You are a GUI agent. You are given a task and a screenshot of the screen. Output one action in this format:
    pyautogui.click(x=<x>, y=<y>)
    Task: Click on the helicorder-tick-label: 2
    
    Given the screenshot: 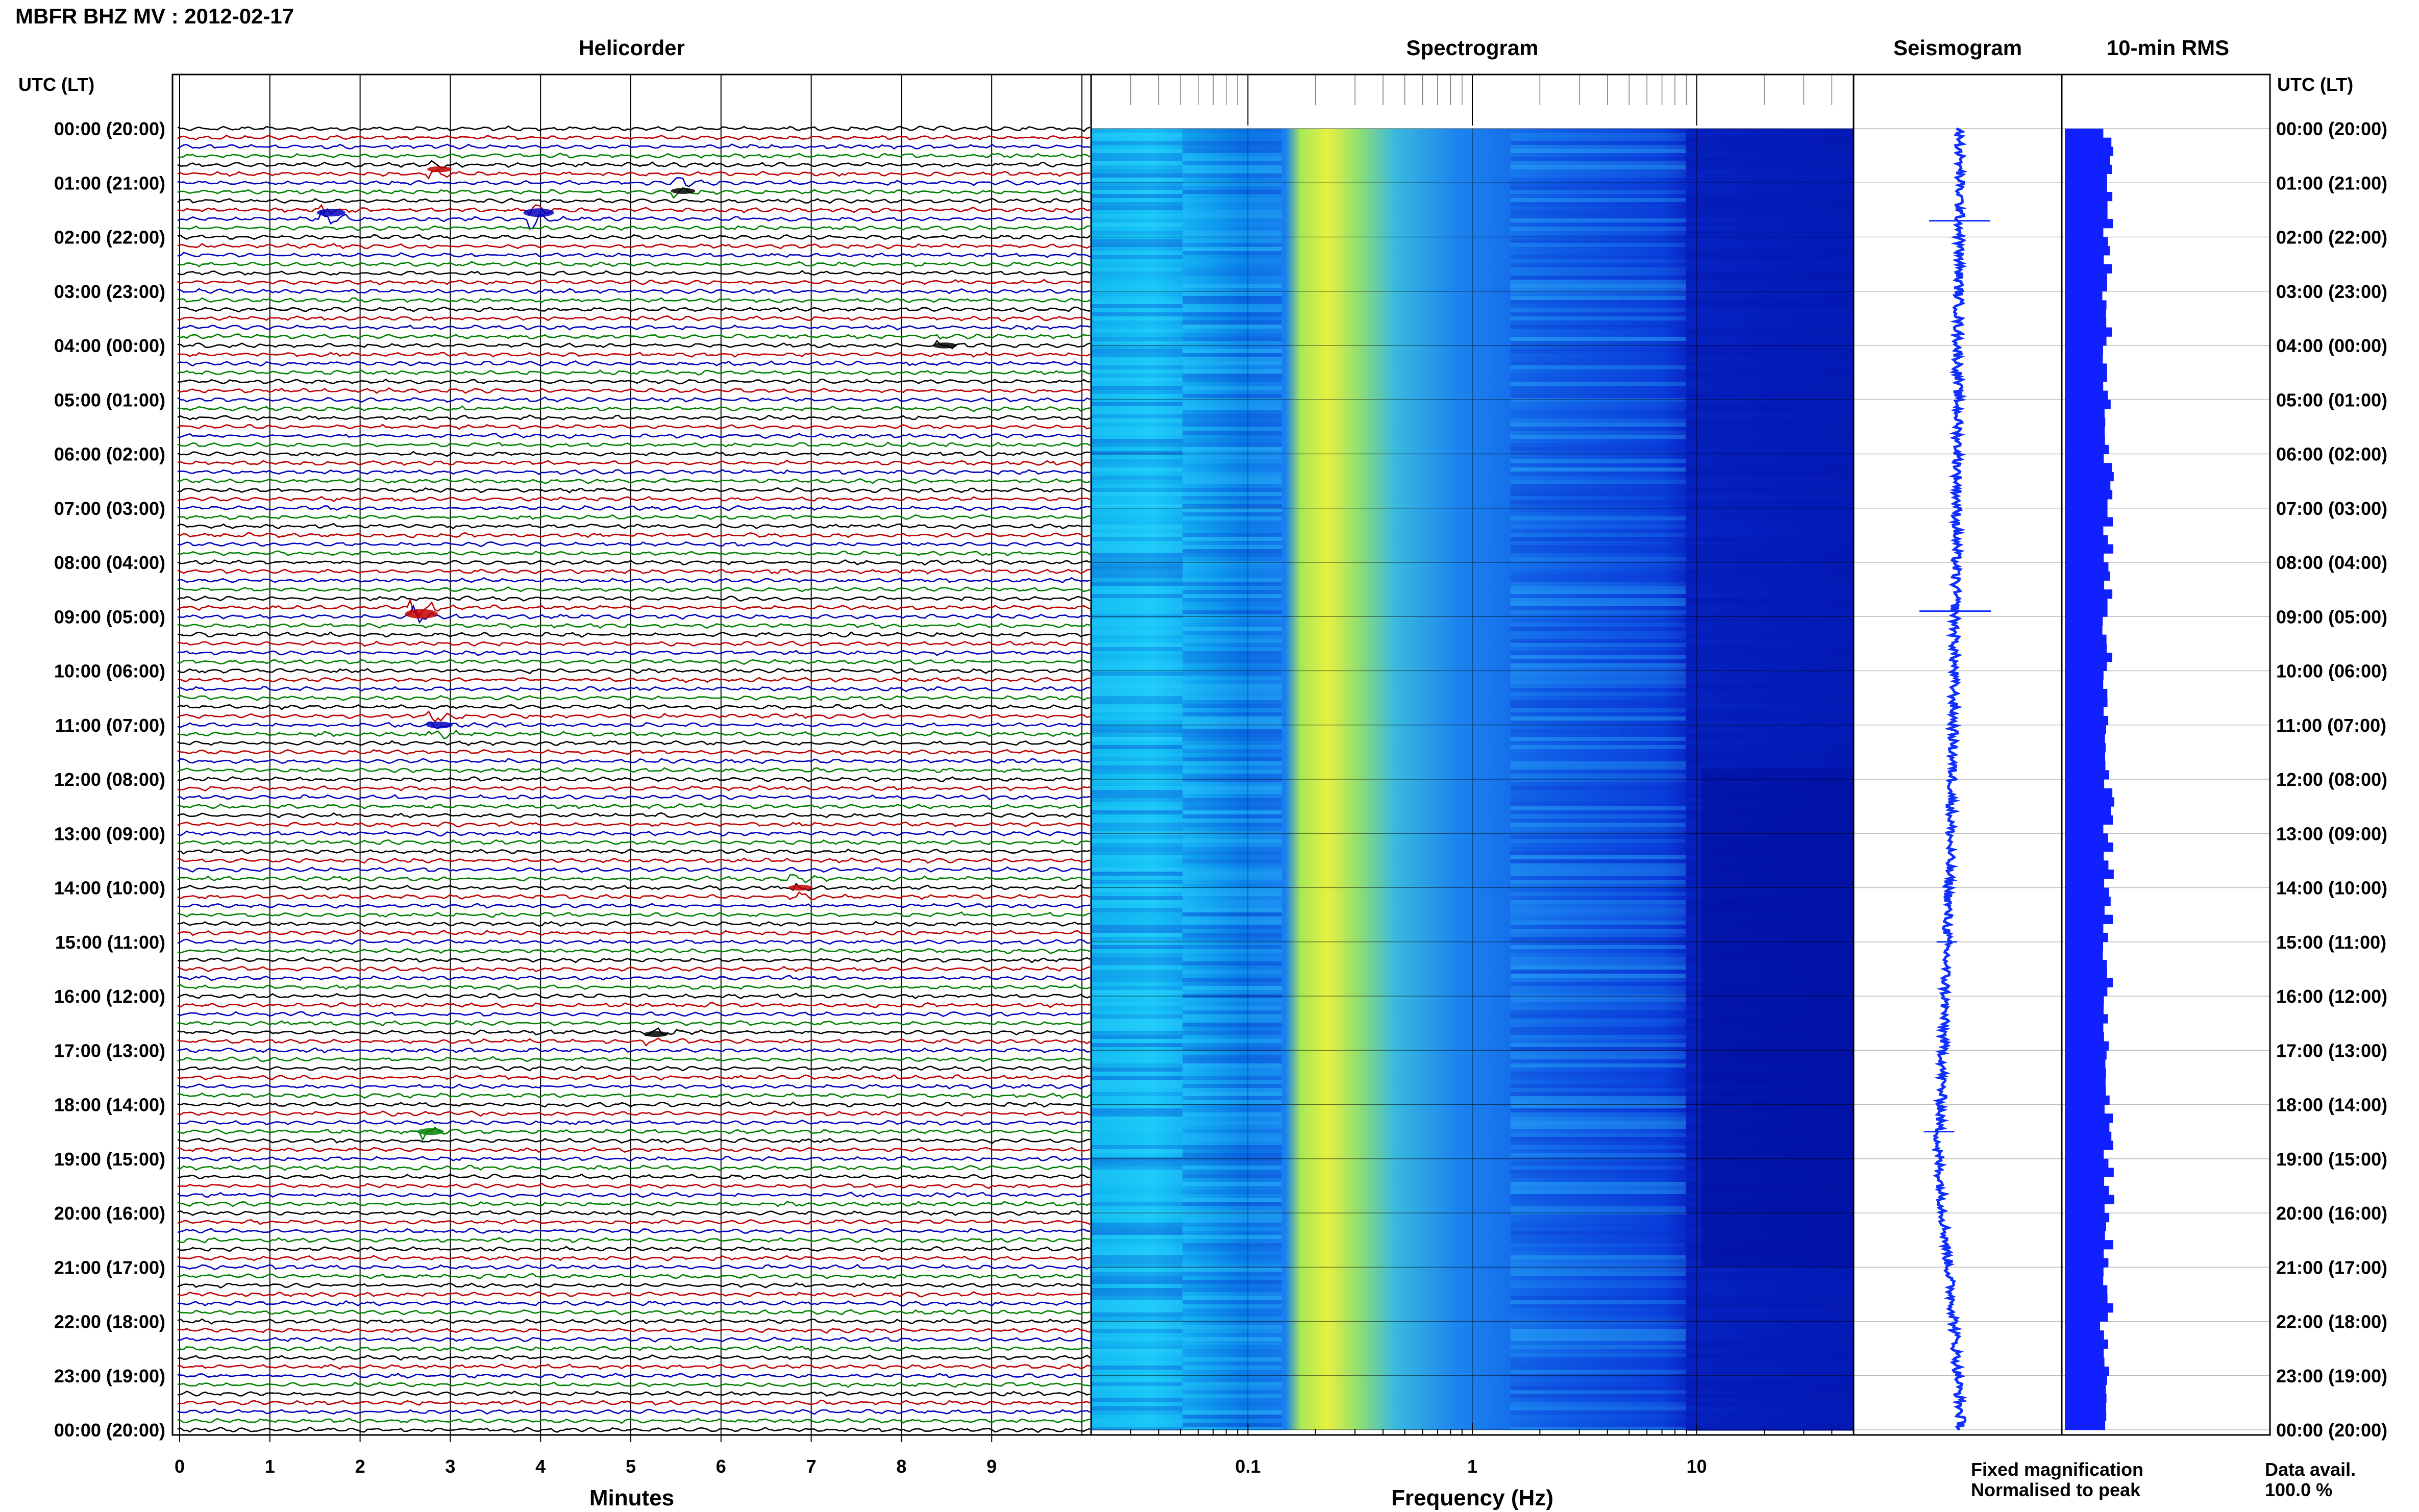 What is the action you would take?
    pyautogui.click(x=360, y=1466)
    